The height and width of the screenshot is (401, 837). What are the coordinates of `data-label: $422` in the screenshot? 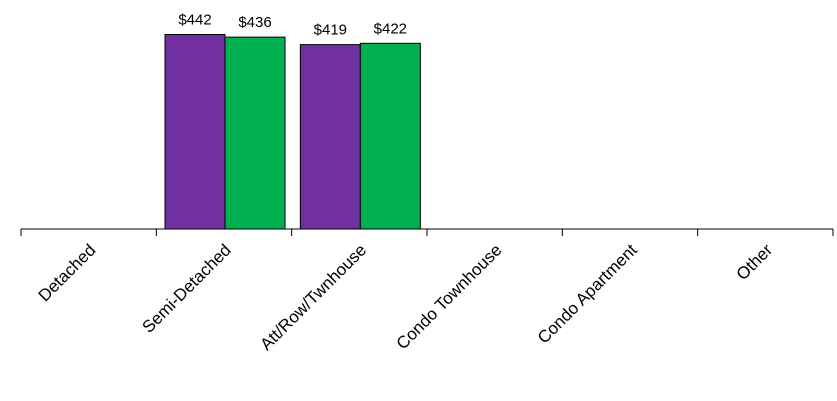 It's located at (390, 28).